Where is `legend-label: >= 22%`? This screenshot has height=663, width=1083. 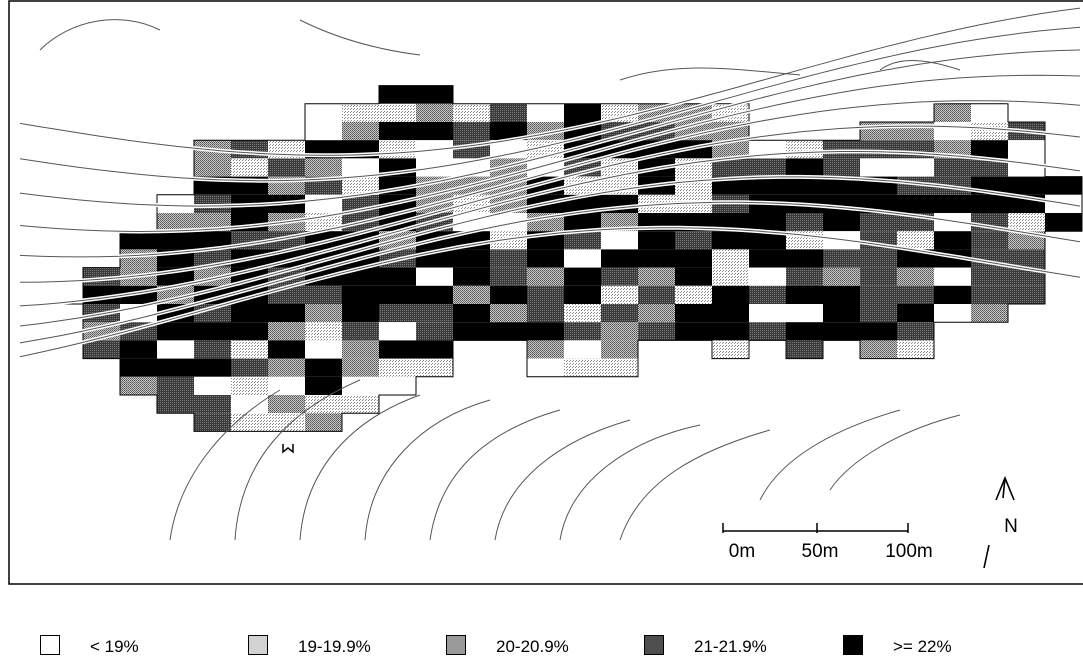
legend-label: >= 22% is located at coordinates (922, 646).